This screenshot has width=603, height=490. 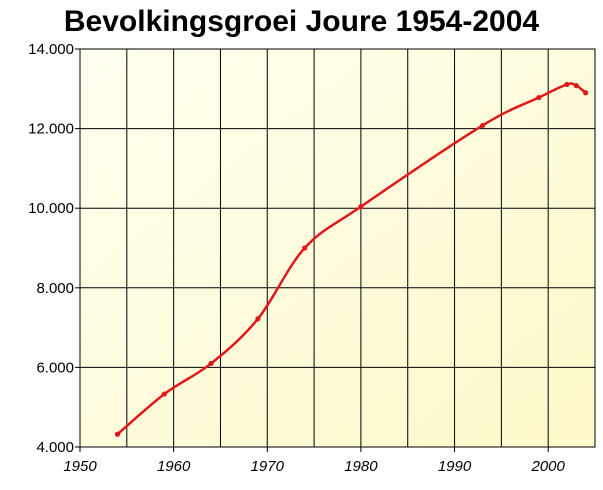 What do you see at coordinates (301, 21) in the screenshot?
I see `chart-title: Bevolkingsgroei Joure 1954-2004` at bounding box center [301, 21].